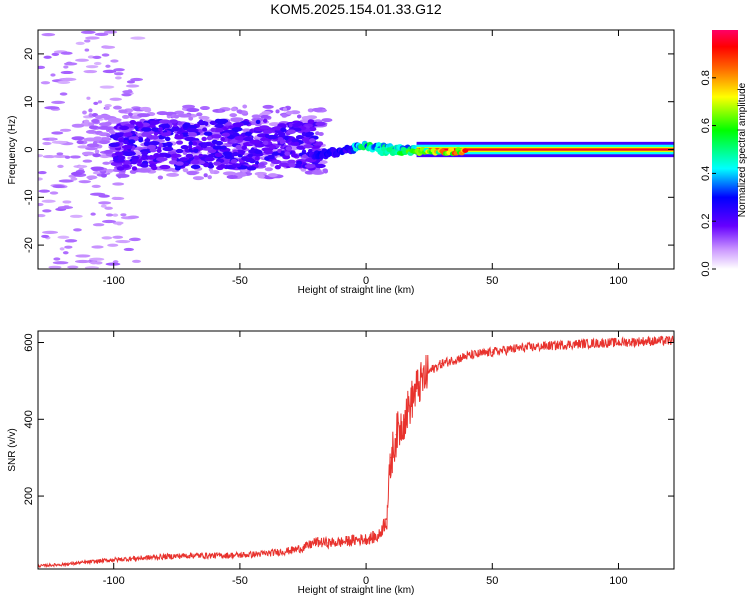 This screenshot has width=750, height=600. What do you see at coordinates (29, 149) in the screenshot?
I see `y-tick-label: 0` at bounding box center [29, 149].